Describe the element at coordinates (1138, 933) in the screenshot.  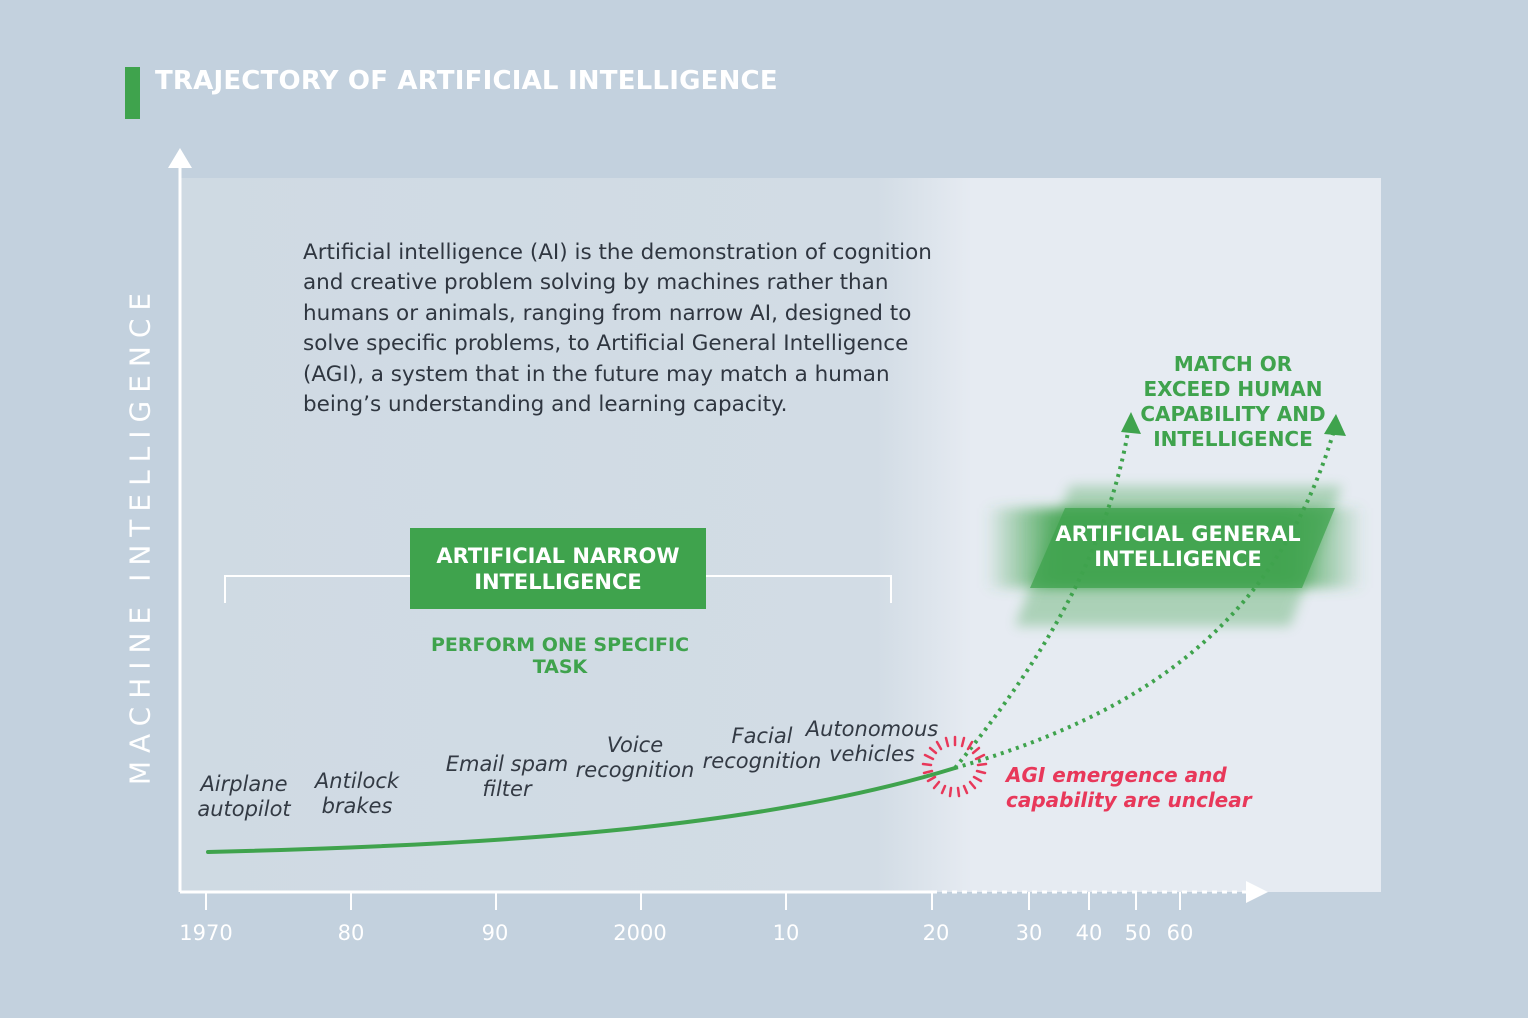
I see `x-tick-label: 50` at that location.